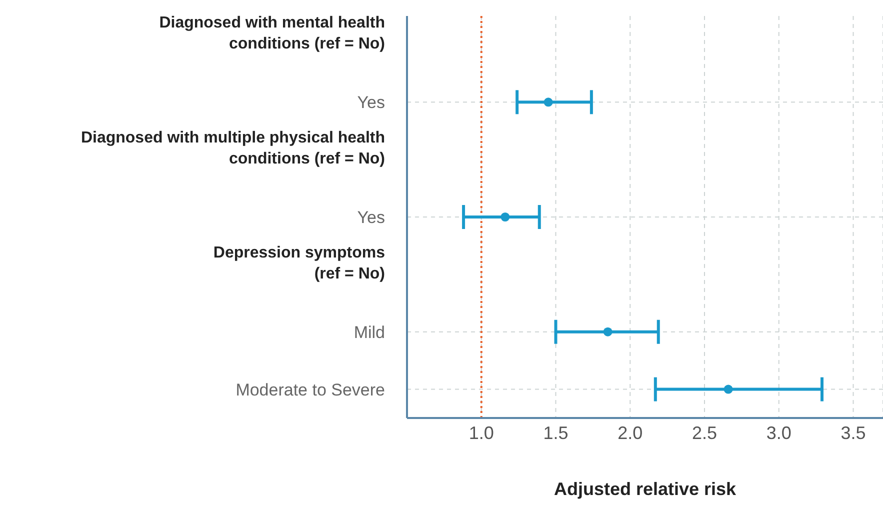 Image resolution: width=883 pixels, height=520 pixels. What do you see at coordinates (705, 432) in the screenshot?
I see `x-tick-label: 2.5` at bounding box center [705, 432].